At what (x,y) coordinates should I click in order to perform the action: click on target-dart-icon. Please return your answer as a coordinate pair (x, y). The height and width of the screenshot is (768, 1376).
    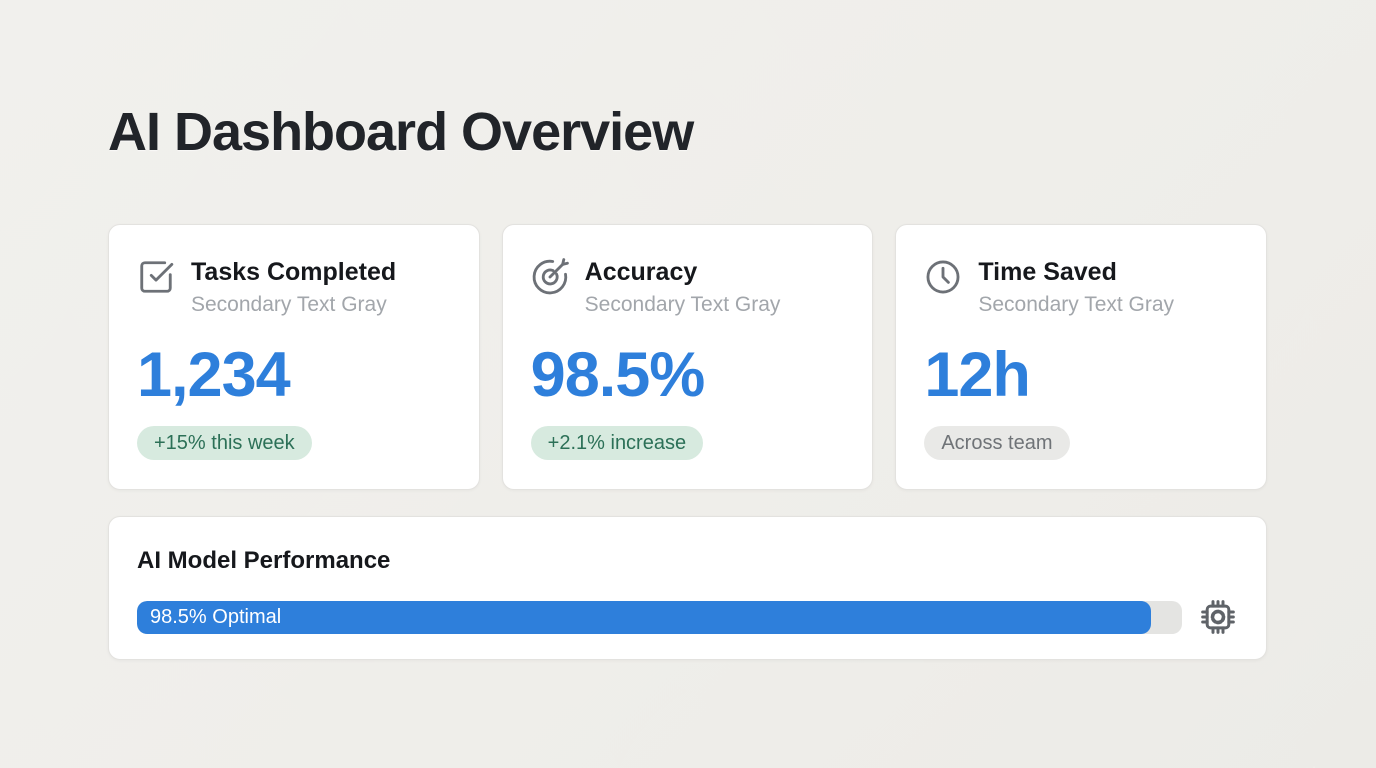
    Looking at the image, I should click on (550, 277).